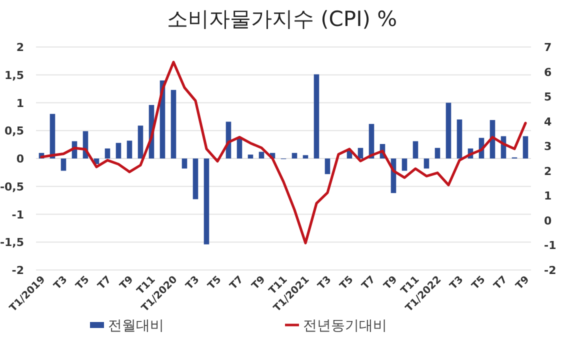 The height and width of the screenshot is (342, 564). What do you see at coordinates (548, 121) in the screenshot?
I see `y2-tick-label: 4` at bounding box center [548, 121].